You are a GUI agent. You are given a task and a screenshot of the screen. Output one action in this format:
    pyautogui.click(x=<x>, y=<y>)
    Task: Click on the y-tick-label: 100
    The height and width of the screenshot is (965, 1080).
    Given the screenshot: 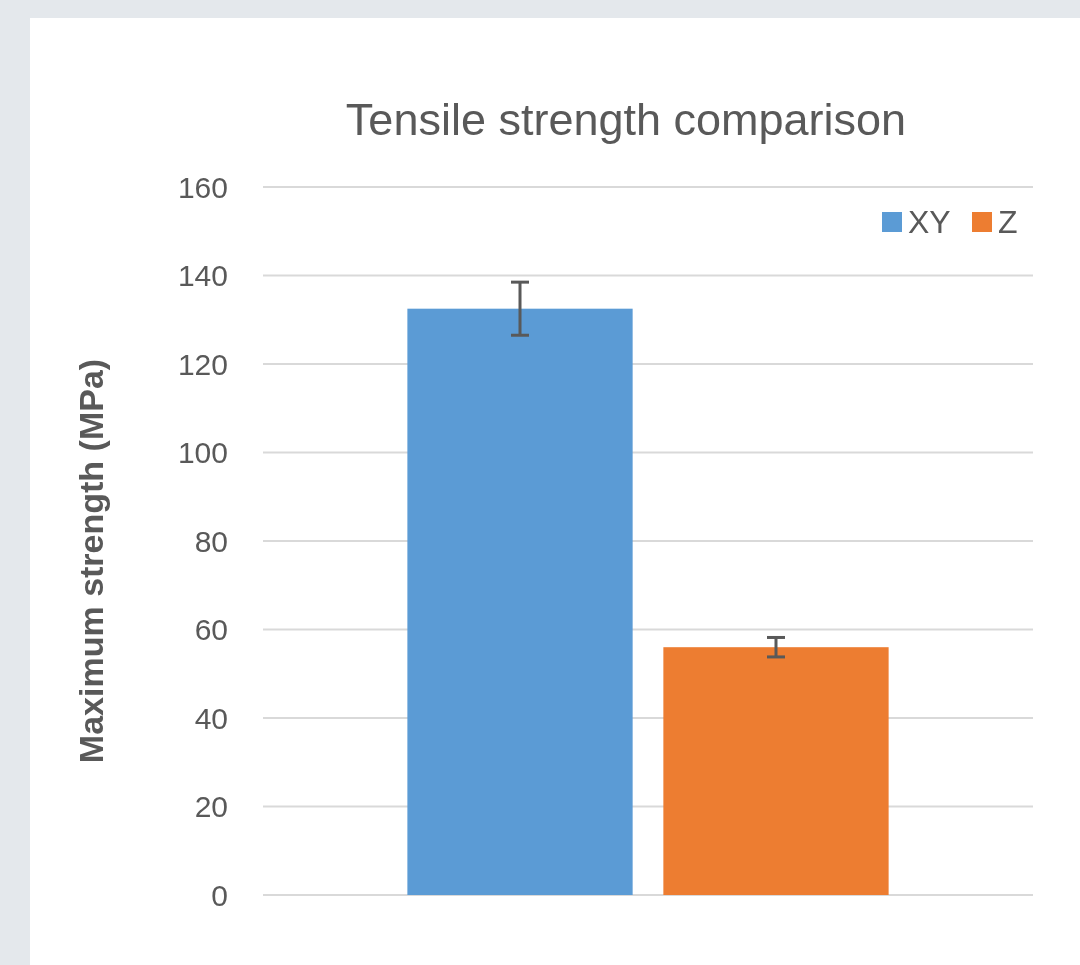 What is the action you would take?
    pyautogui.click(x=202, y=452)
    